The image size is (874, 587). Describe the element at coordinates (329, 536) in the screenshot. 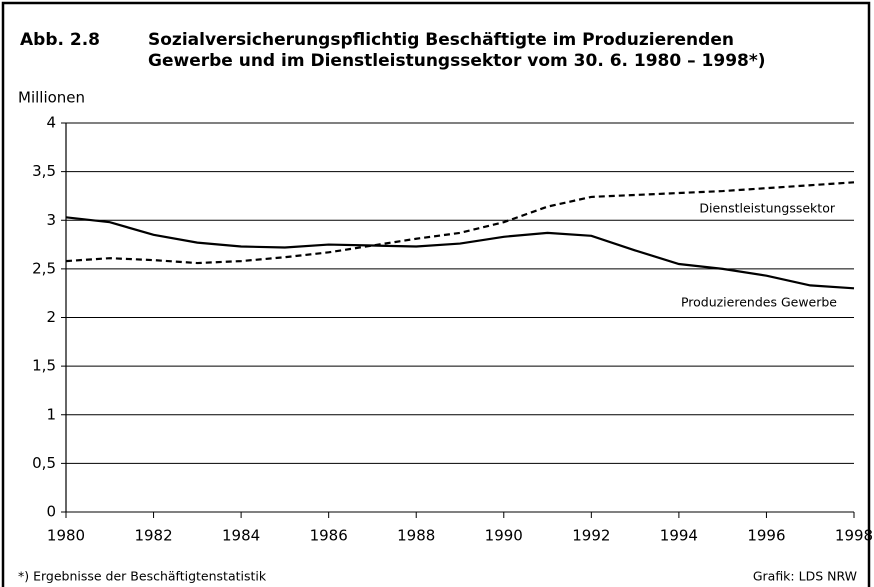

I see `x-tick-label: 1986` at that location.